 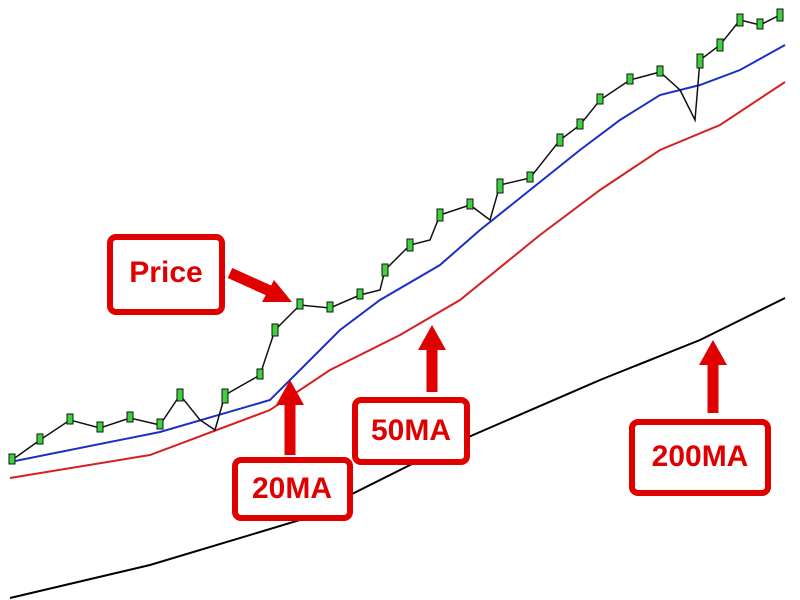 I want to click on ma50-box, so click(x=411, y=431).